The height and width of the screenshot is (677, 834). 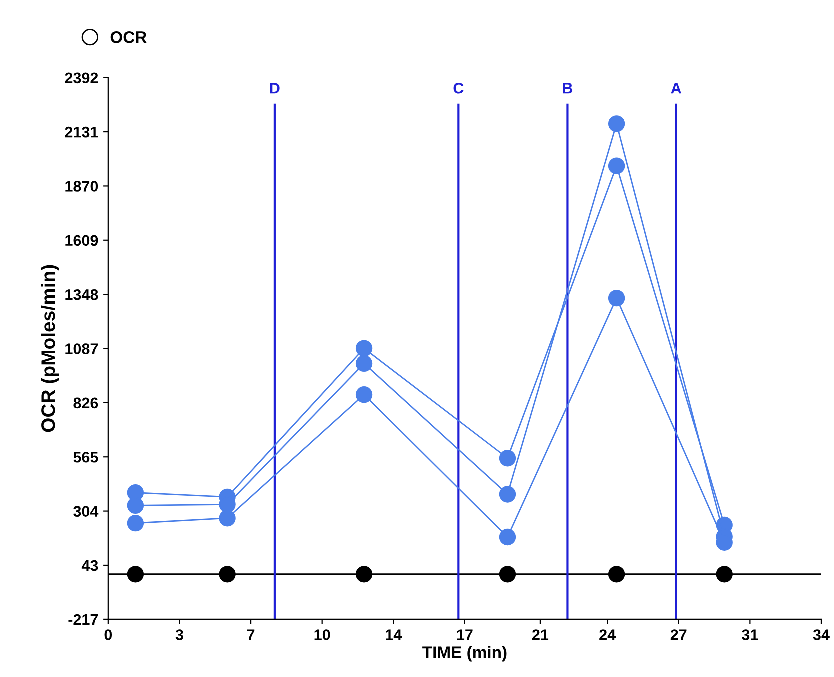 What do you see at coordinates (750, 635) in the screenshot?
I see `x-tick-label: 31` at bounding box center [750, 635].